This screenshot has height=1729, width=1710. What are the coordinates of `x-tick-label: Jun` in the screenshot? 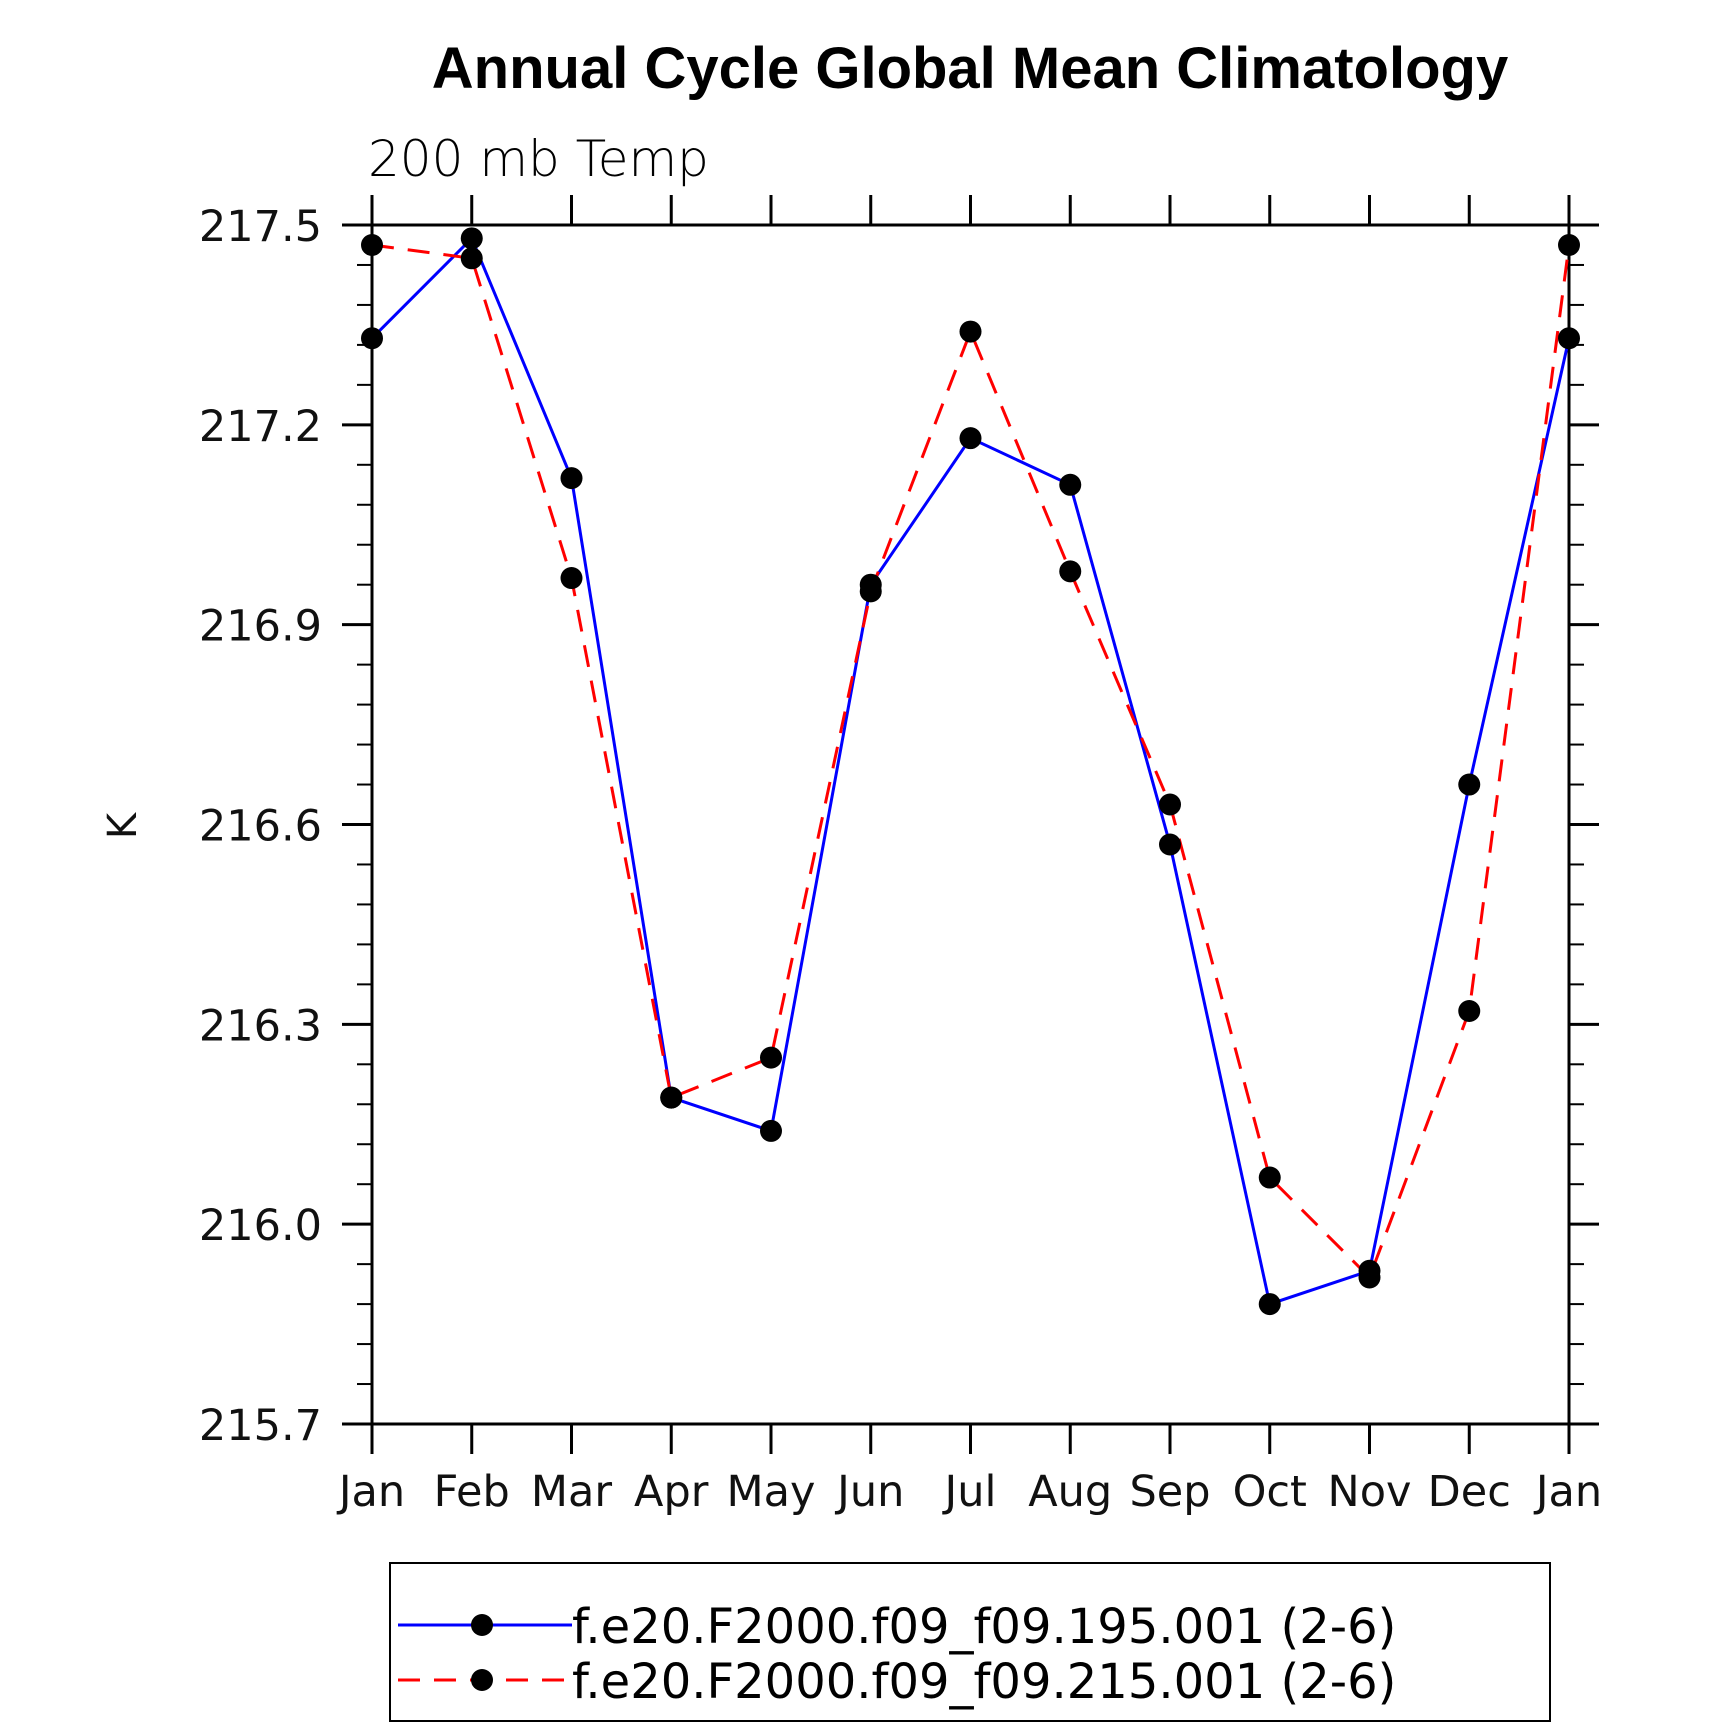 It's located at (869, 1492).